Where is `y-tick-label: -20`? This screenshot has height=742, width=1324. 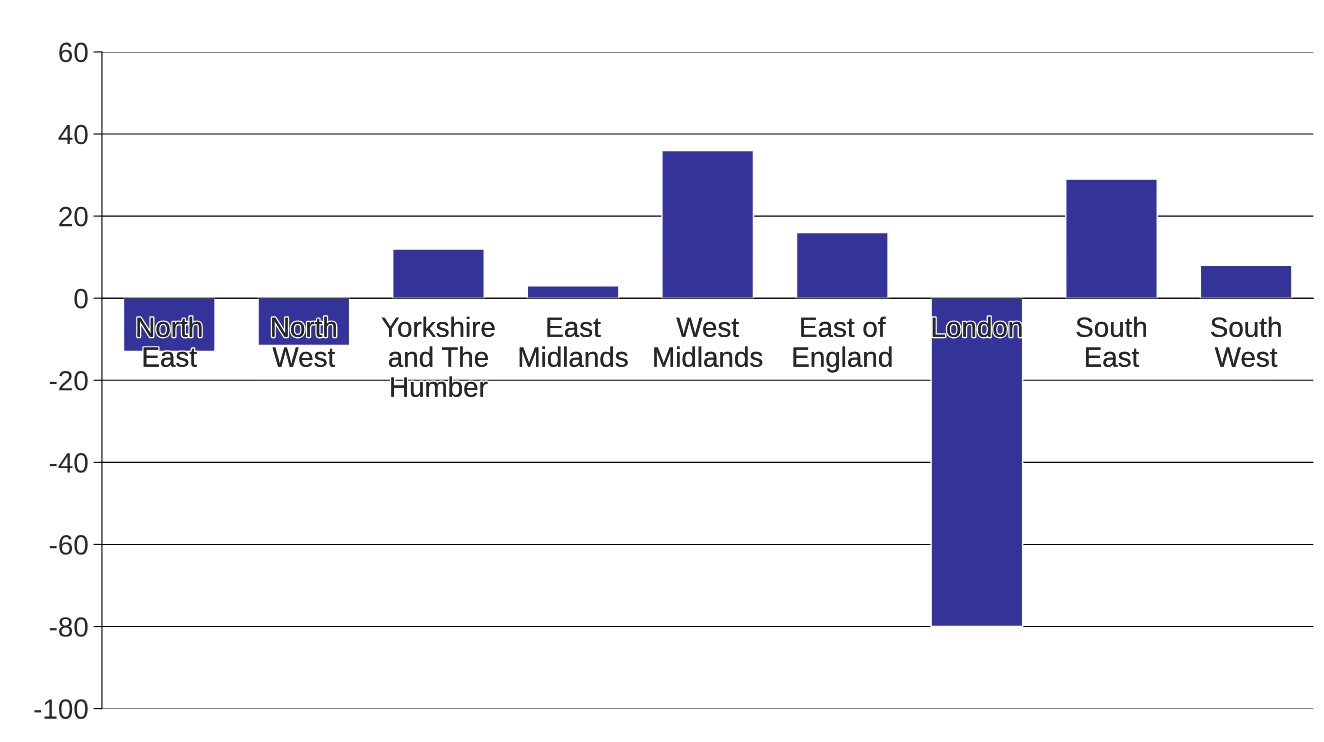
y-tick-label: -20 is located at coordinates (68, 380).